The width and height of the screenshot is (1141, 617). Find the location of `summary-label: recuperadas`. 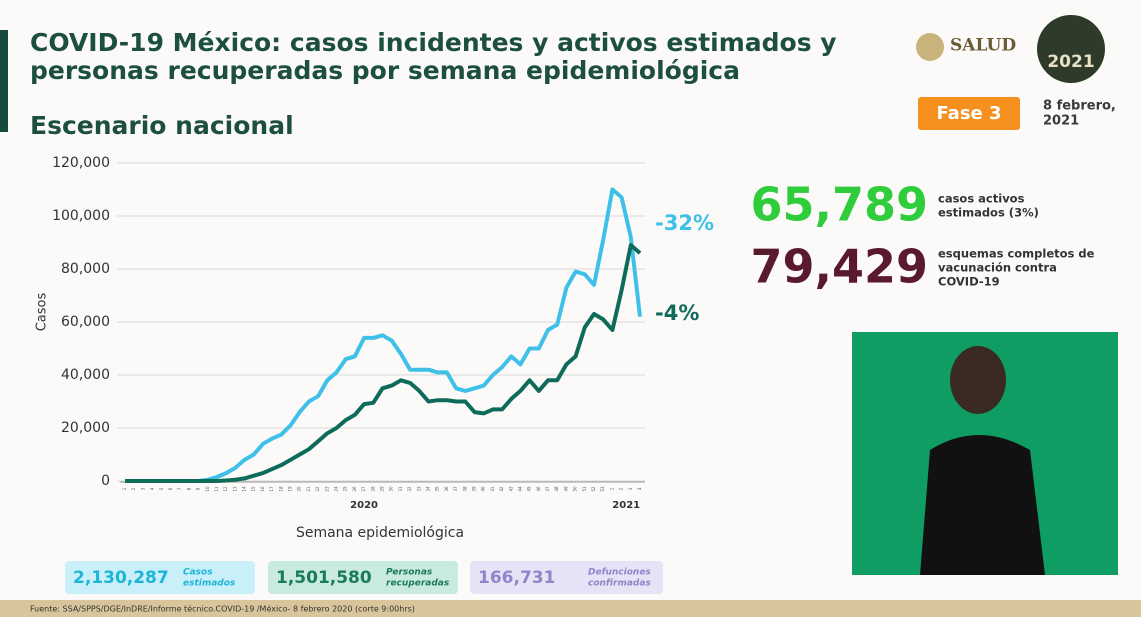

summary-label: recuperadas is located at coordinates (418, 584).